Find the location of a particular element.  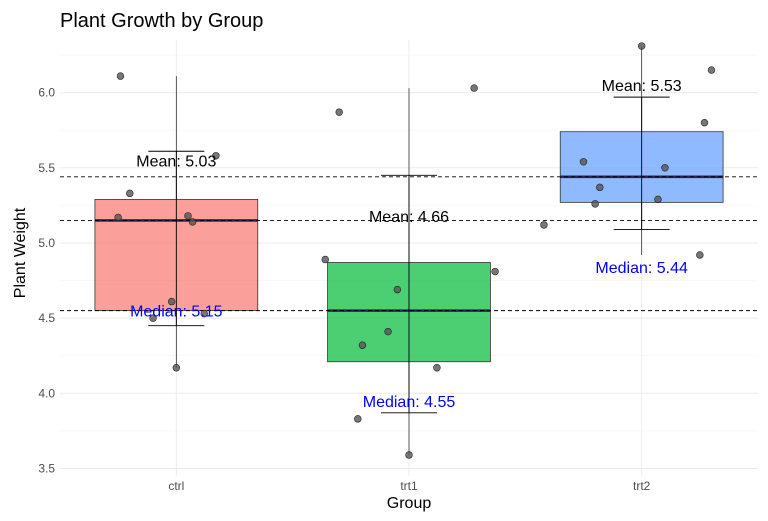

mean-label-ctrl: Mean: 5.03 is located at coordinates (176, 161).